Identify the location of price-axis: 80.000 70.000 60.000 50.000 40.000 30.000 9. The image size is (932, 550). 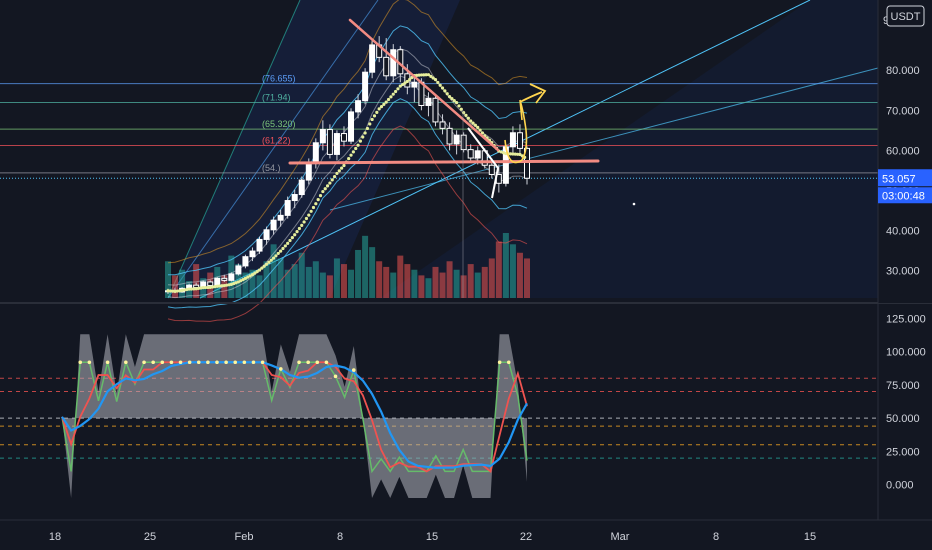
(904, 260).